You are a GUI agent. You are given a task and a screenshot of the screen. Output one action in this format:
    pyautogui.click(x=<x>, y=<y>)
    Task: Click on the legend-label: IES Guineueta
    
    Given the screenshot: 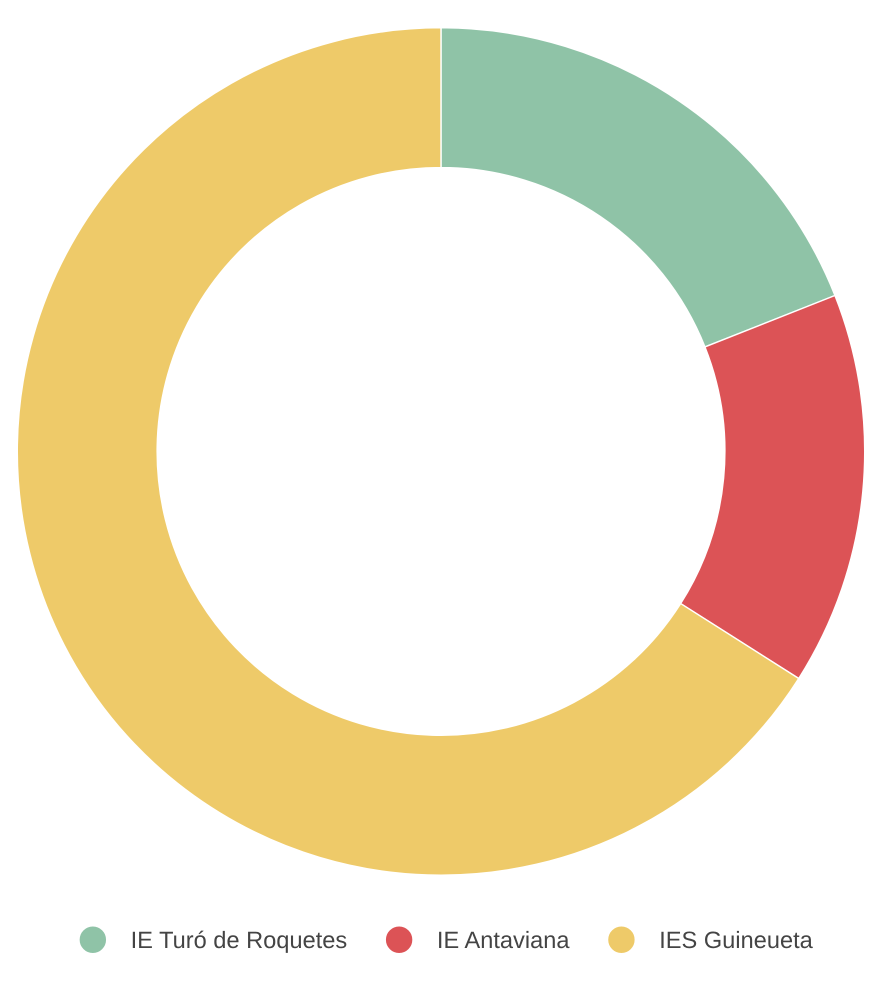 What is the action you would take?
    pyautogui.click(x=737, y=939)
    